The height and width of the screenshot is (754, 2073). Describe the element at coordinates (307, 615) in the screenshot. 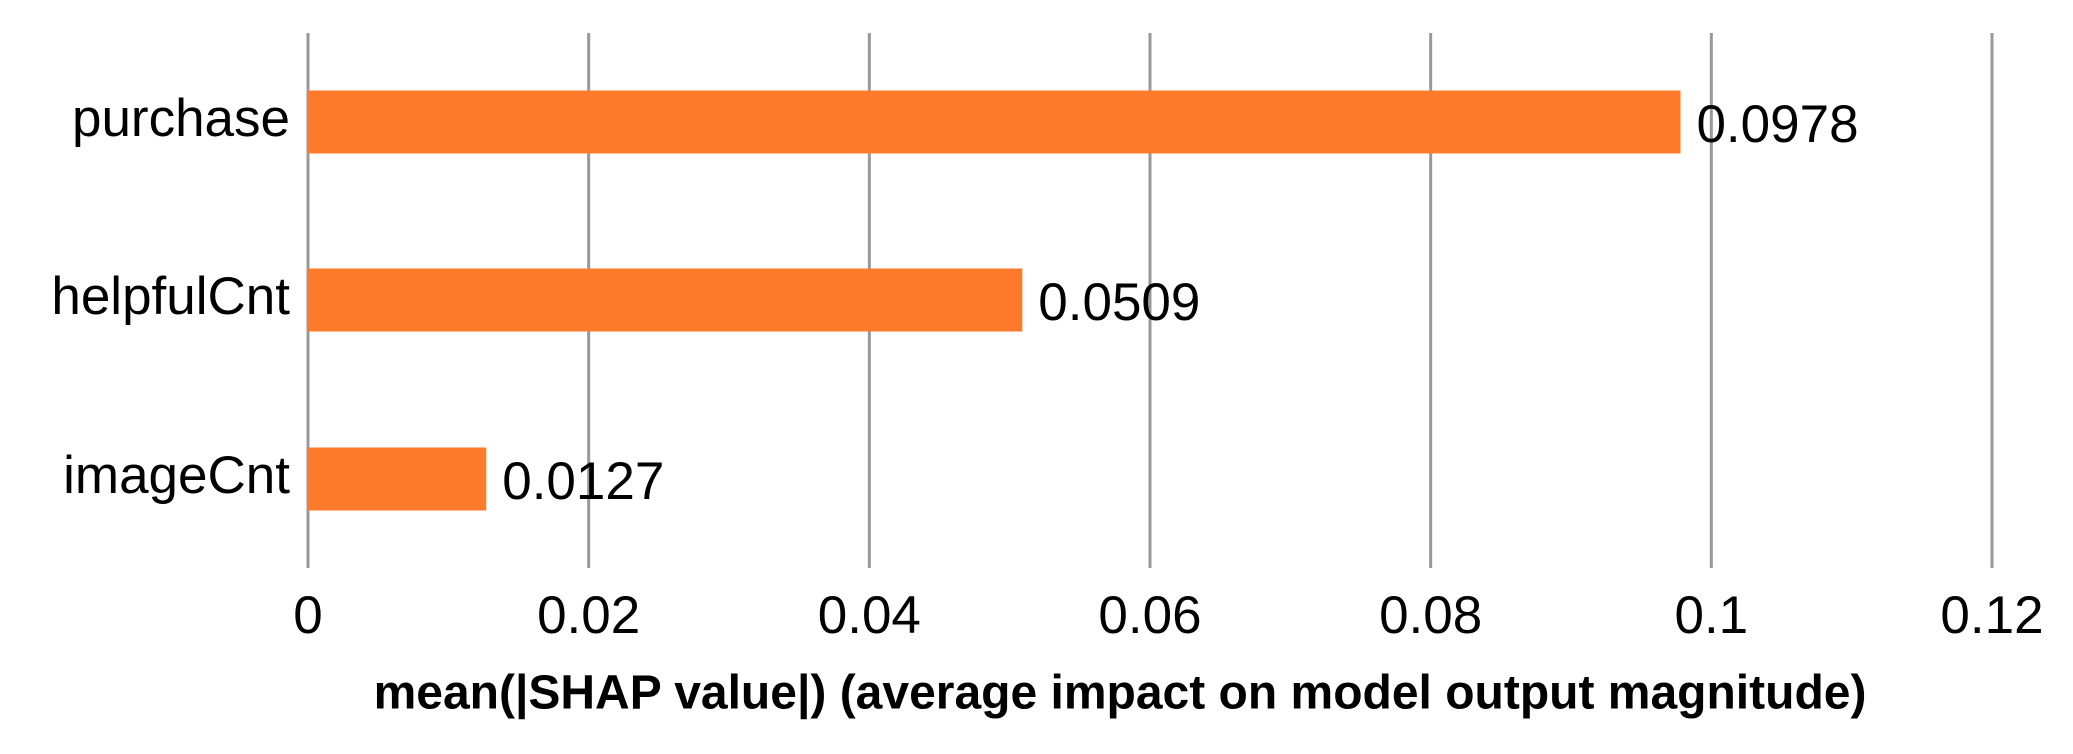

I see `x-tick-label: 0` at that location.